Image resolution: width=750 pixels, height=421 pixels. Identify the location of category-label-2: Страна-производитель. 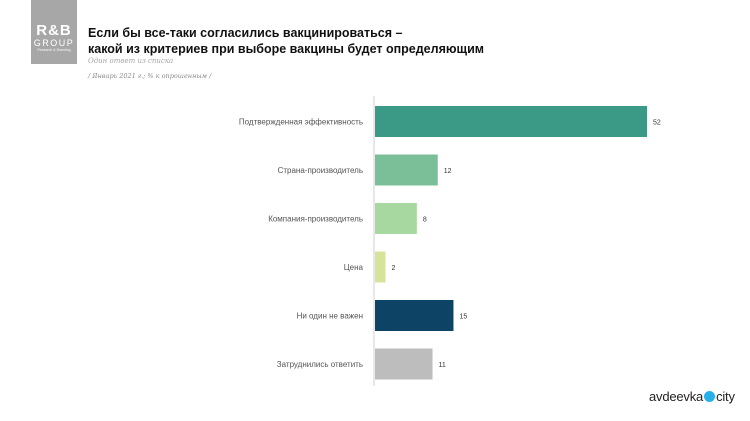
(320, 170).